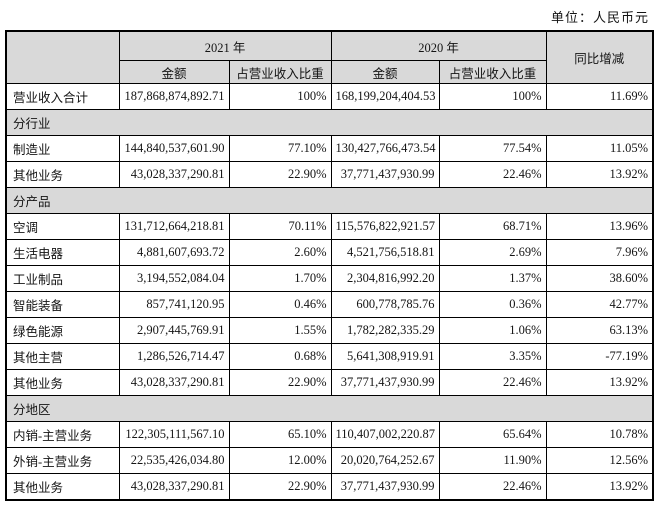 This screenshot has height=521, width=659. Describe the element at coordinates (385, 304) in the screenshot. I see `amount-2020: 600,778,785.76` at that location.